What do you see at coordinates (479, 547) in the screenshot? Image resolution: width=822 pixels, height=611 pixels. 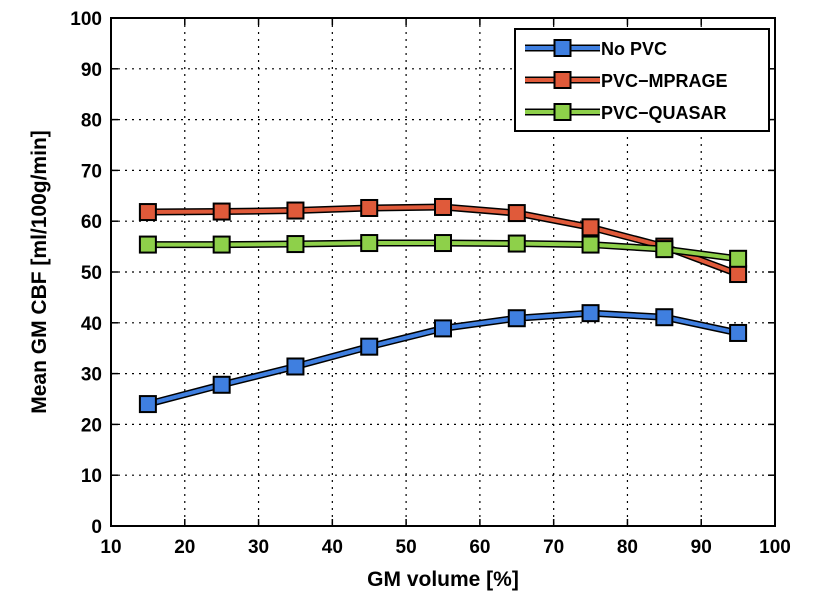 I see `x-tick-label: 60` at bounding box center [479, 547].